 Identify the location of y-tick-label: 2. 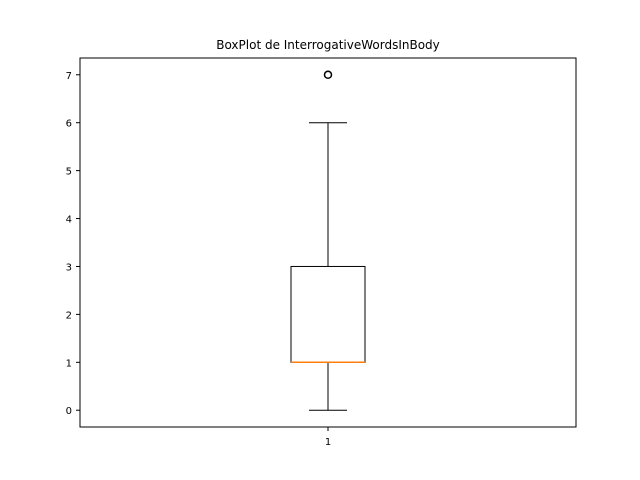
(69, 315).